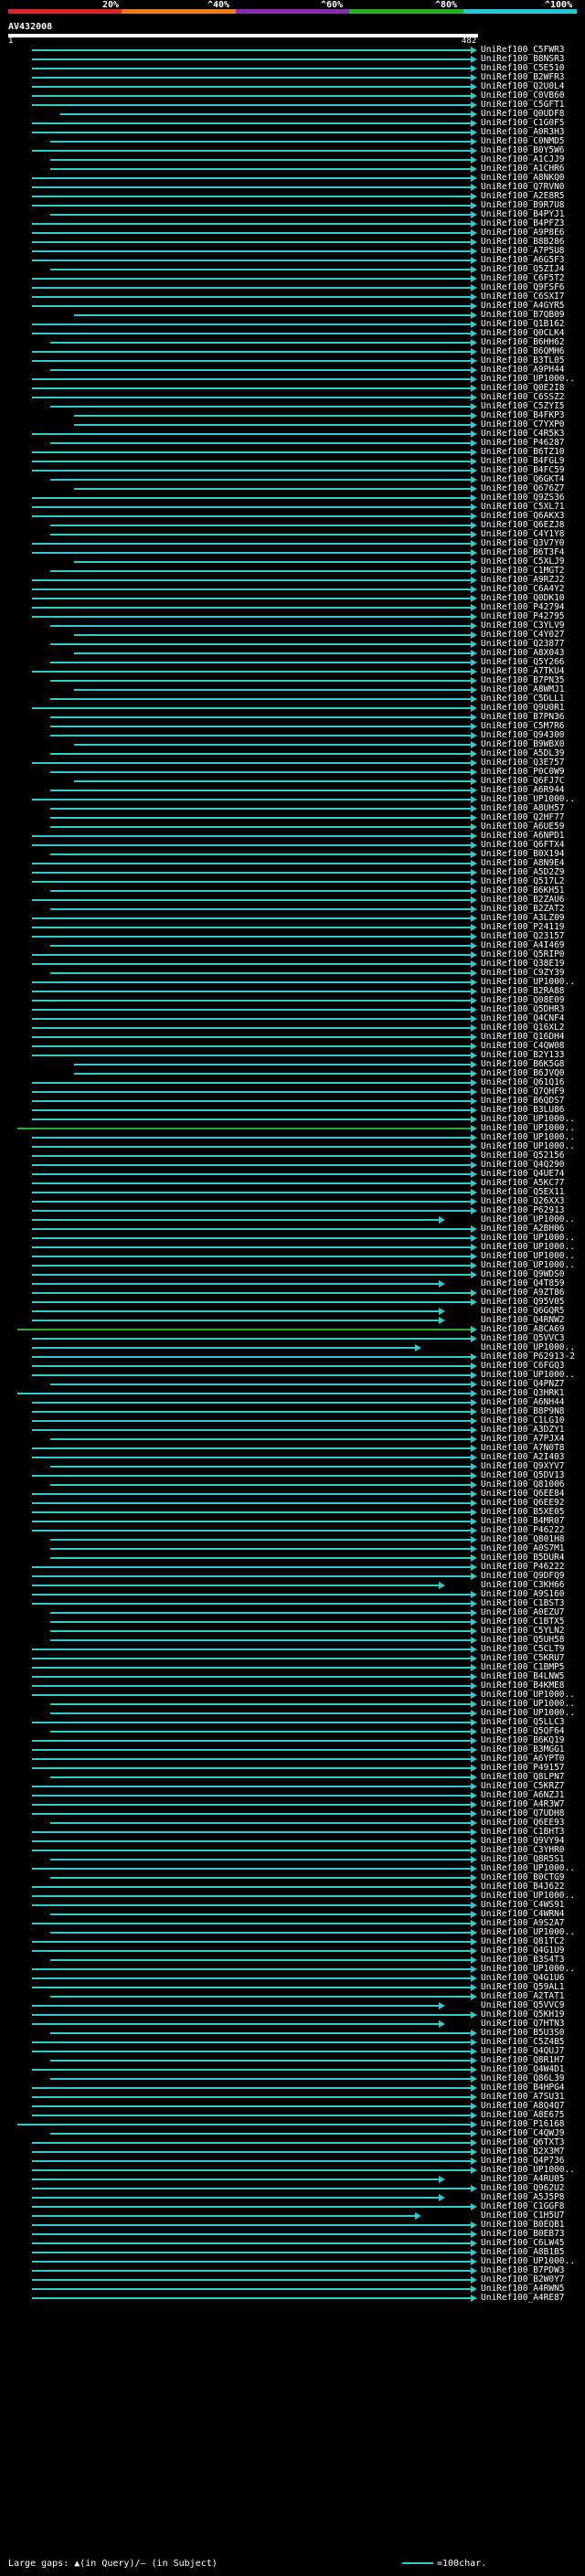  What do you see at coordinates (293, 2216) in the screenshot?
I see `hit-row: UniRef100_C1H5U7` at bounding box center [293, 2216].